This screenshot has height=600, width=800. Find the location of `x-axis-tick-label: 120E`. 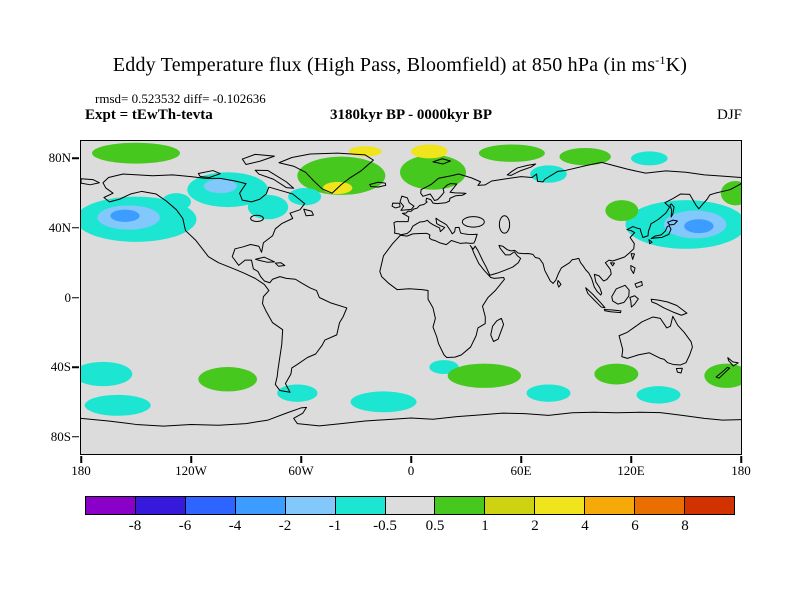

x-axis-tick-label: 120E is located at coordinates (631, 470).